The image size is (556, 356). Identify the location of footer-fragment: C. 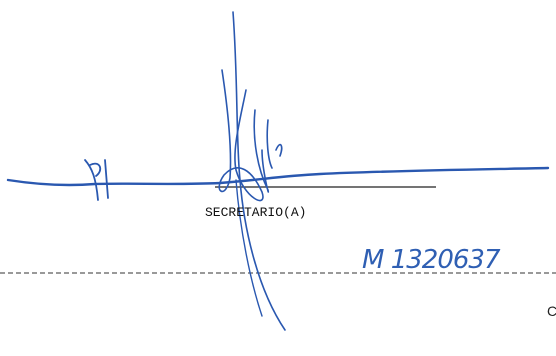
(551, 311).